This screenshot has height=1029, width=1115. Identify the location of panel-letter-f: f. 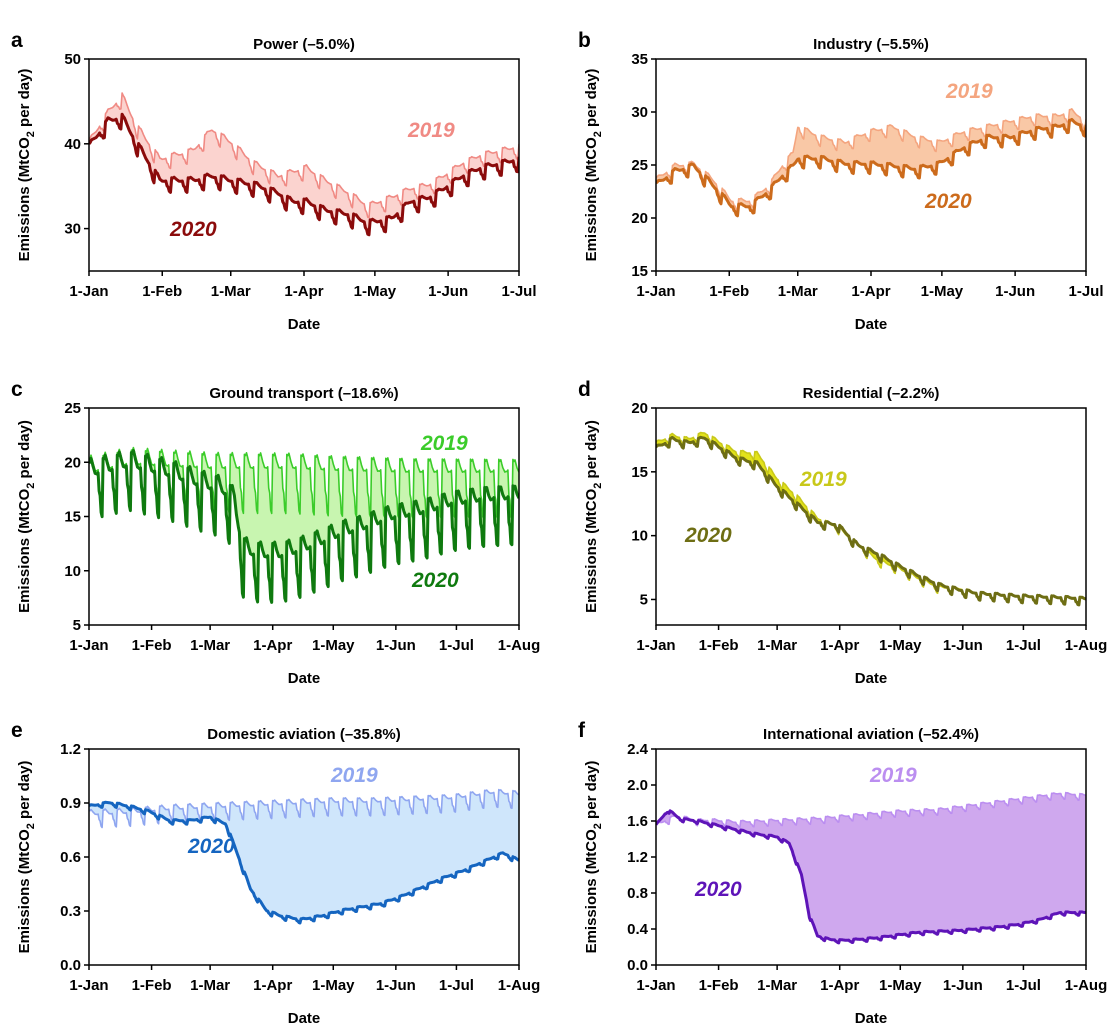
(582, 730).